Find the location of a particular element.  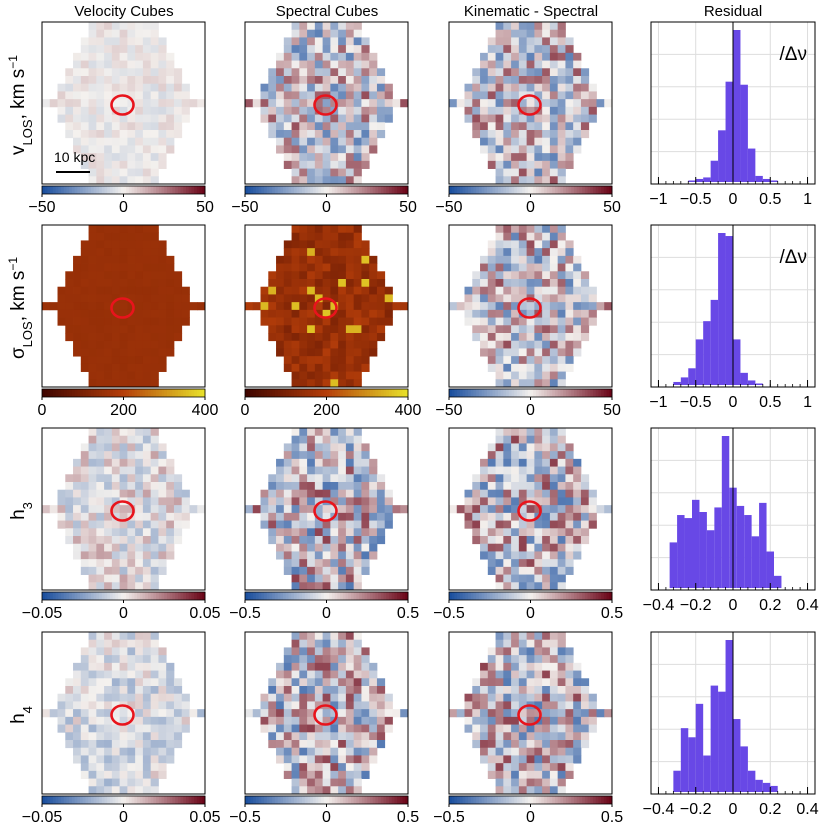

map-frame is located at coordinates (123, 509).